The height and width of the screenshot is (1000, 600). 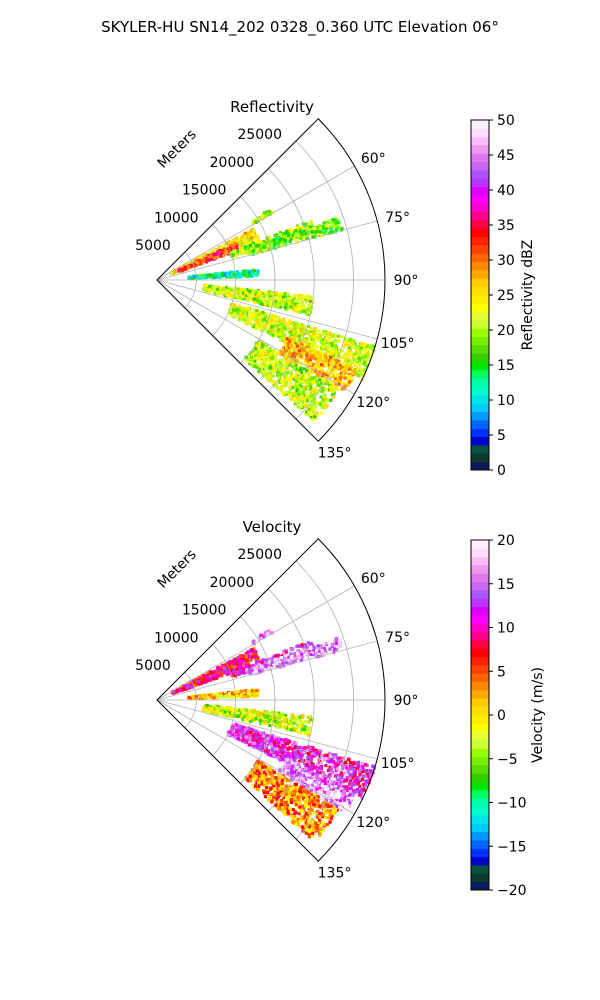 I want to click on colorbar-tick-label: 30, so click(x=506, y=261).